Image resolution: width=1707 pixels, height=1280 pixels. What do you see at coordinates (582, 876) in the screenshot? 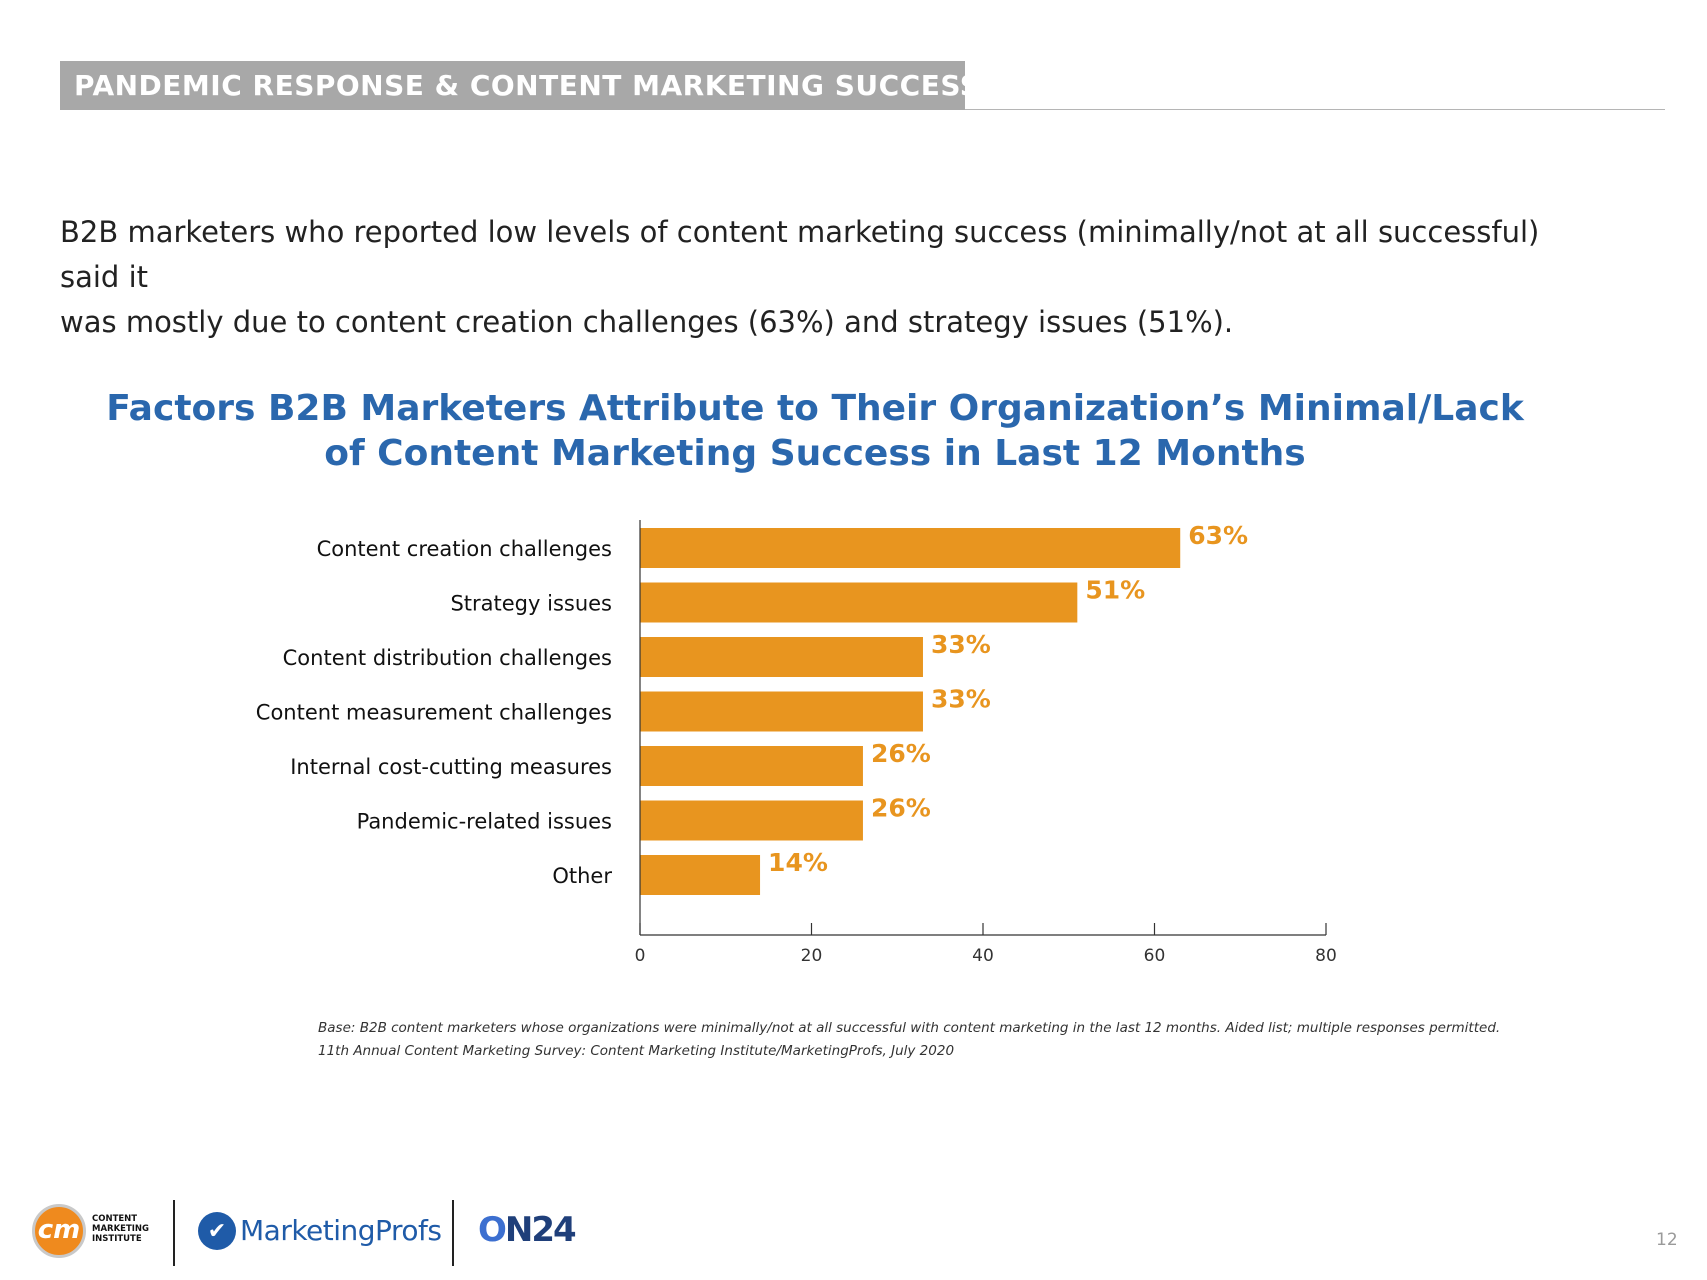
I see `category-label: Other` at bounding box center [582, 876].